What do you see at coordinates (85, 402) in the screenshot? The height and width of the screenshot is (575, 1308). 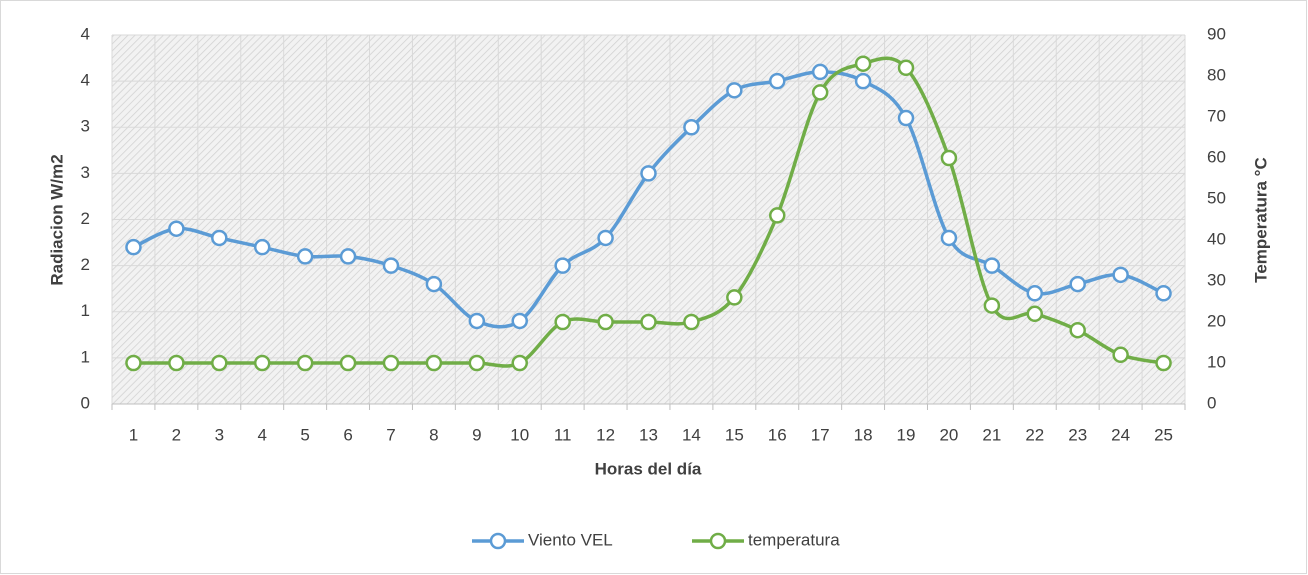 I see `y-tick-label: 0` at bounding box center [85, 402].